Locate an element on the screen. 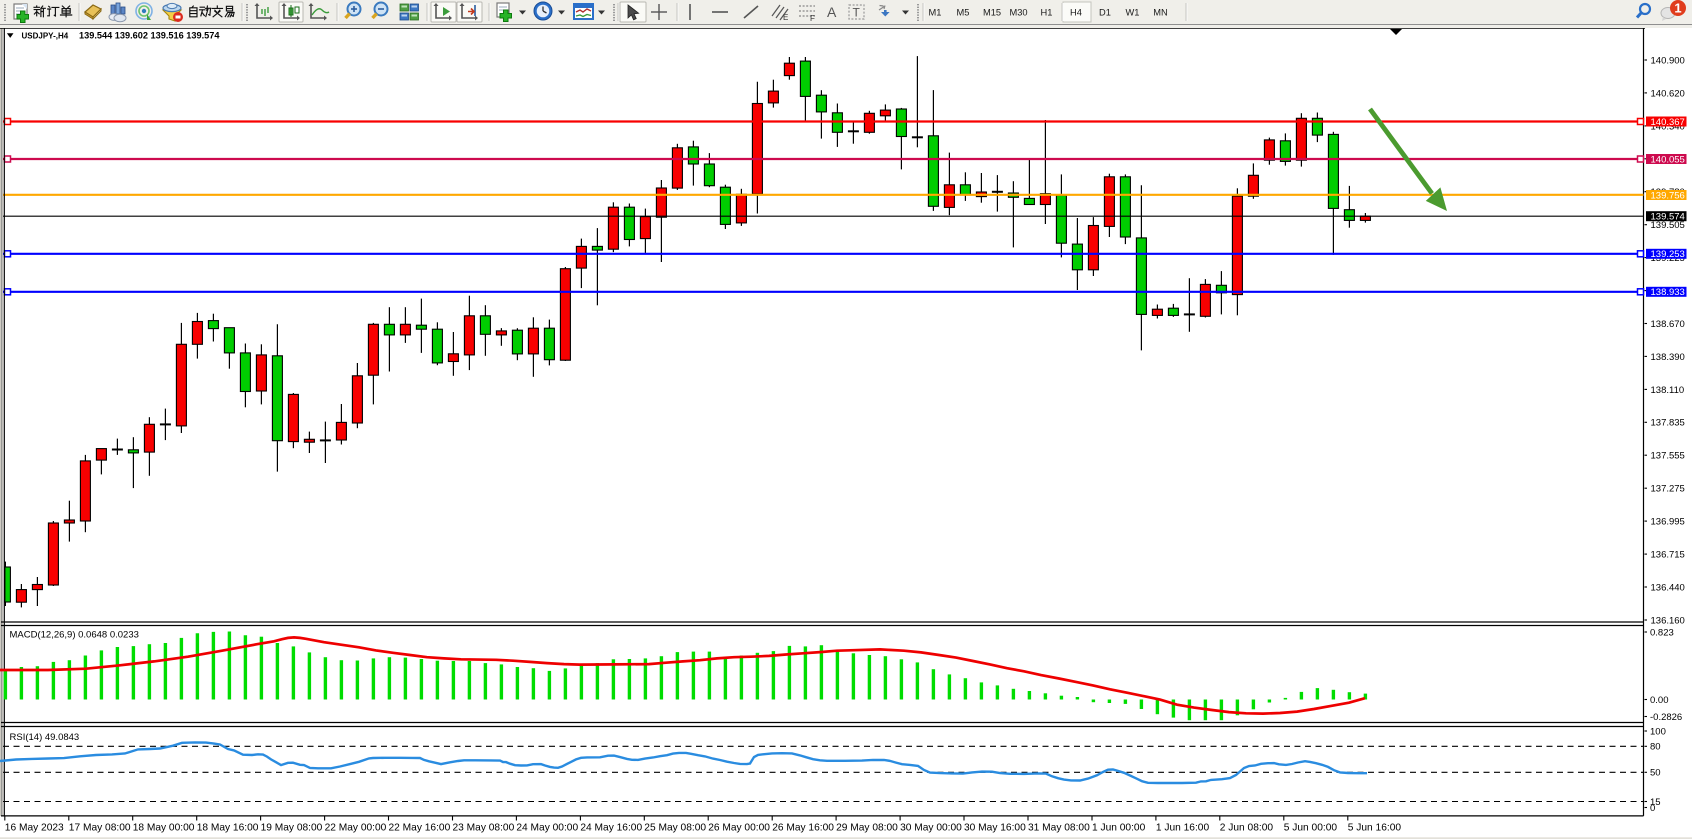  svg-text: 22 May 16:00 is located at coordinates (420, 828).